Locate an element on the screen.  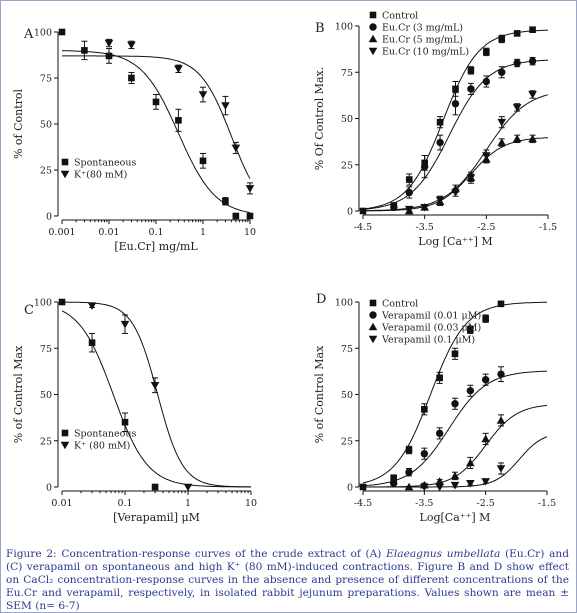
legend-label: Spontaneous is located at coordinates (105, 163).